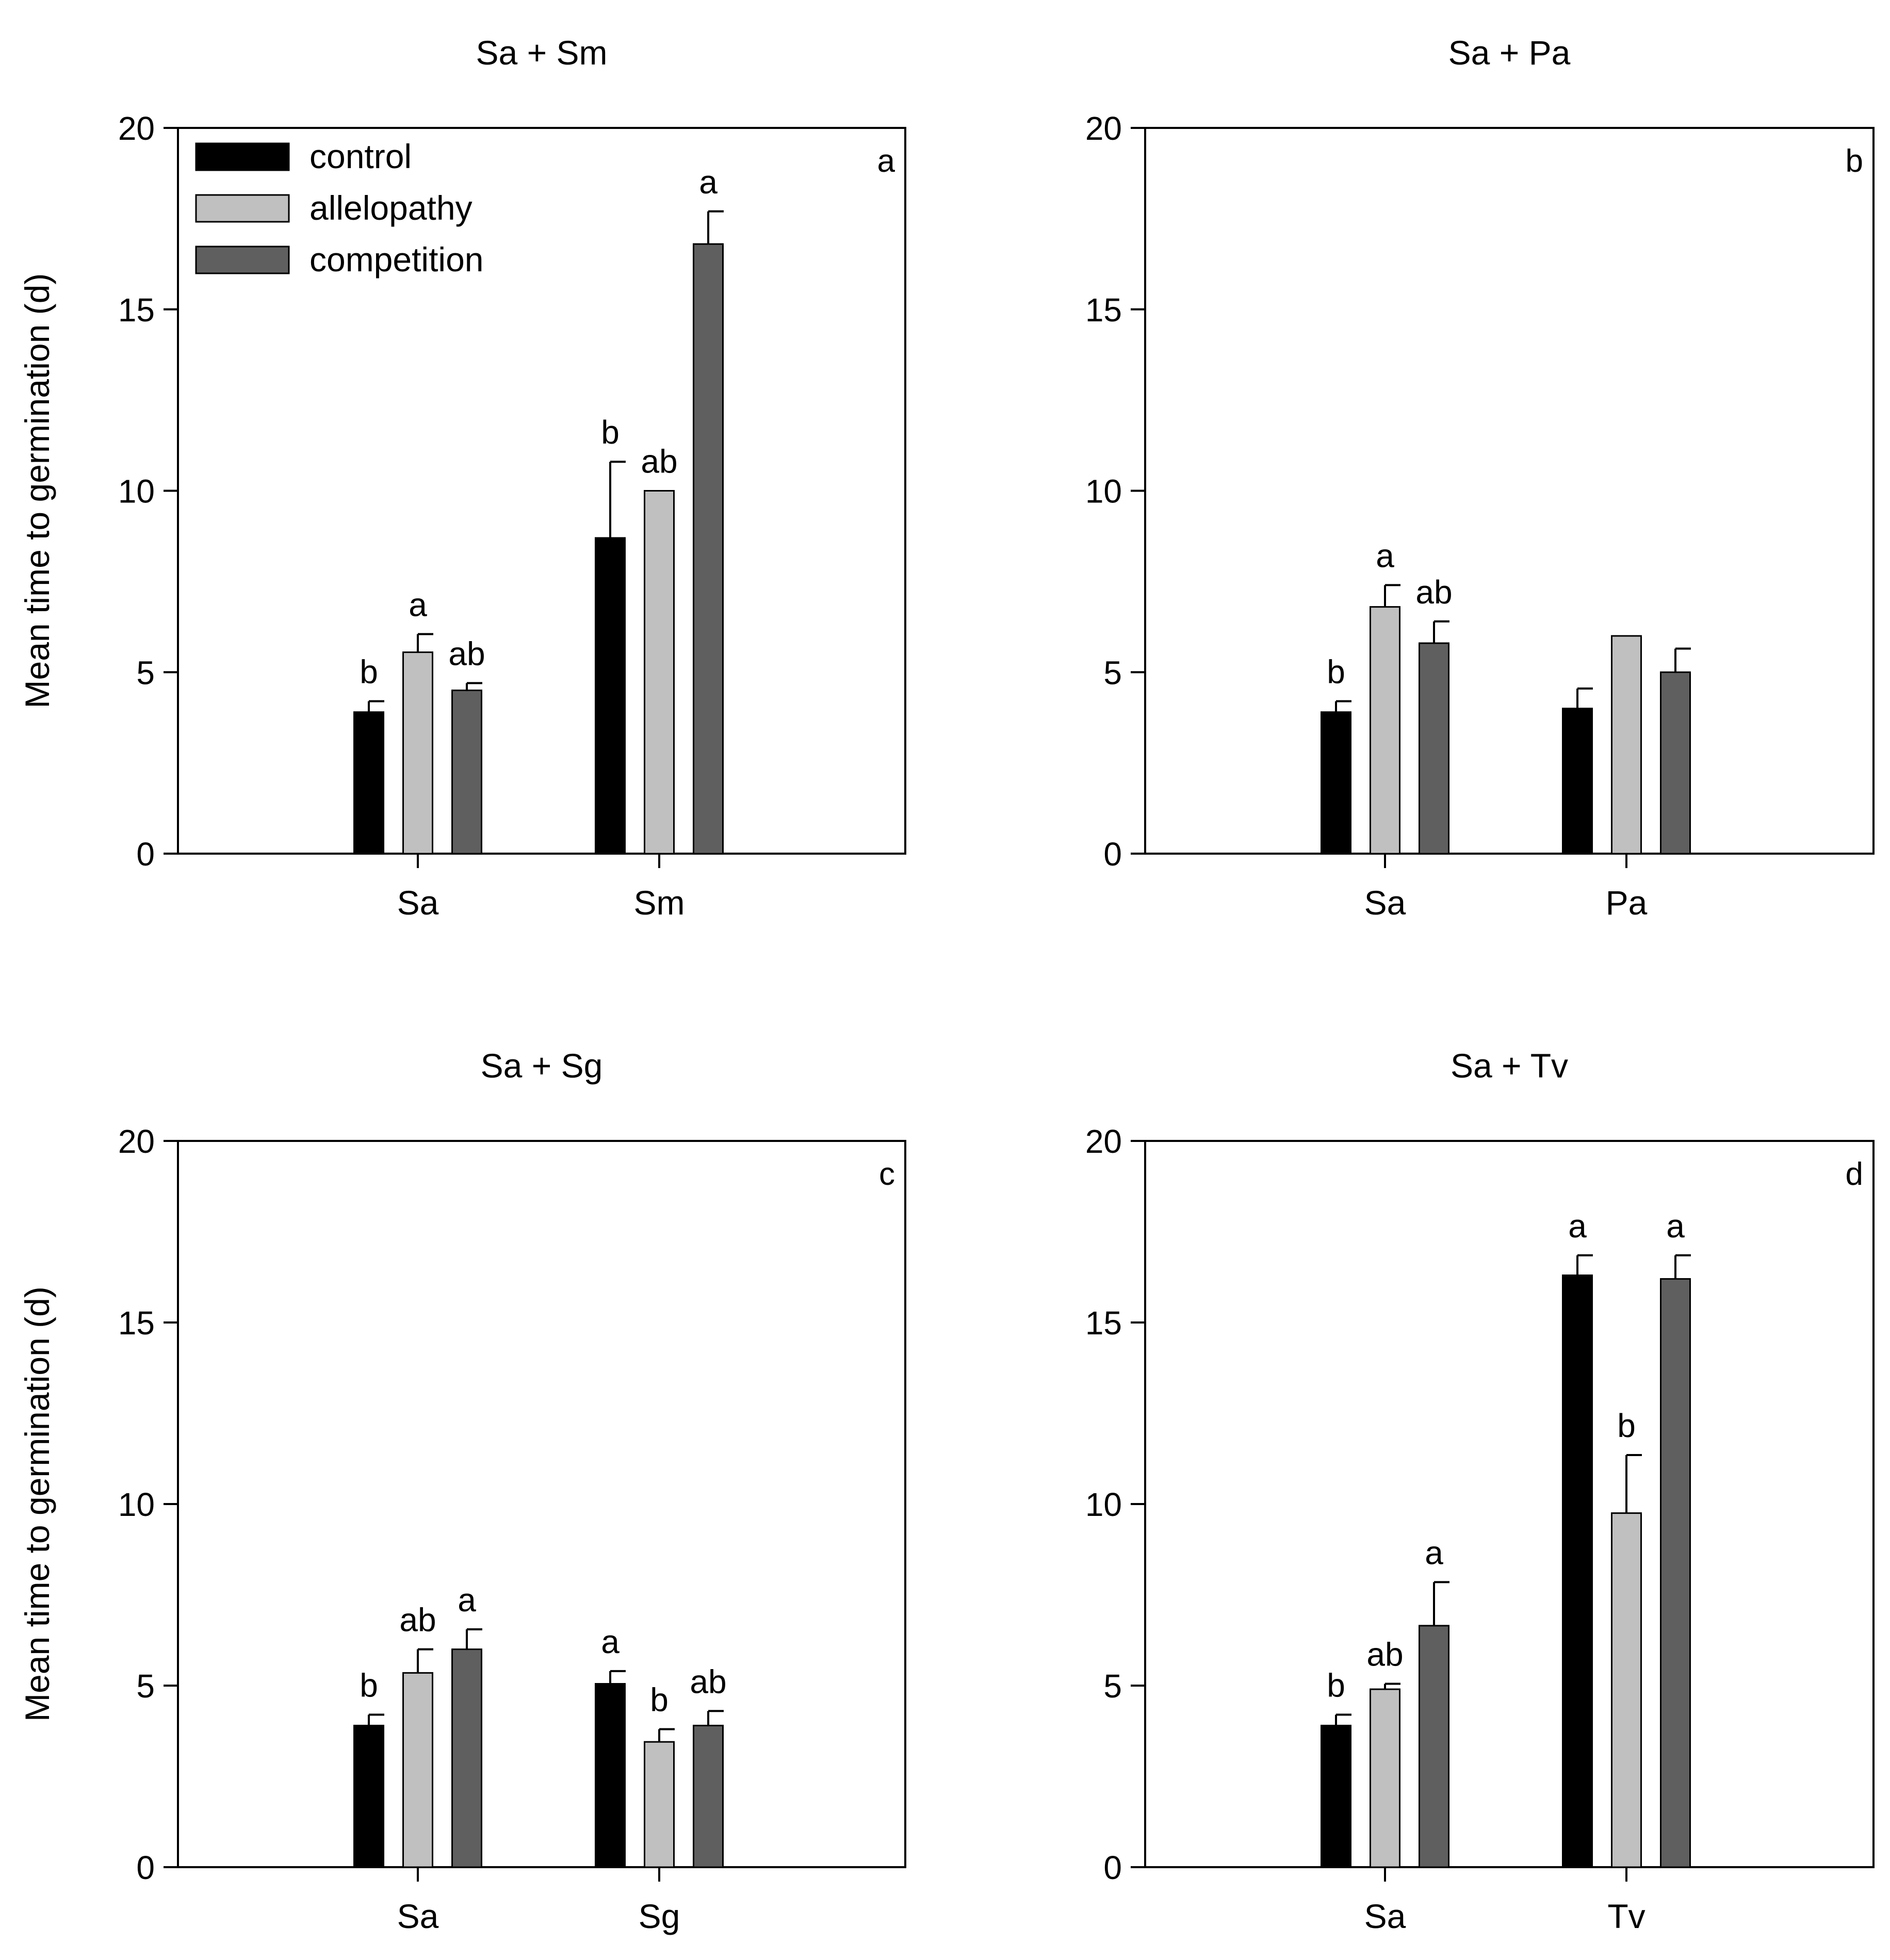 This screenshot has height=1960, width=1890. What do you see at coordinates (242, 209) in the screenshot?
I see `legend-swatch-allelopathy` at bounding box center [242, 209].